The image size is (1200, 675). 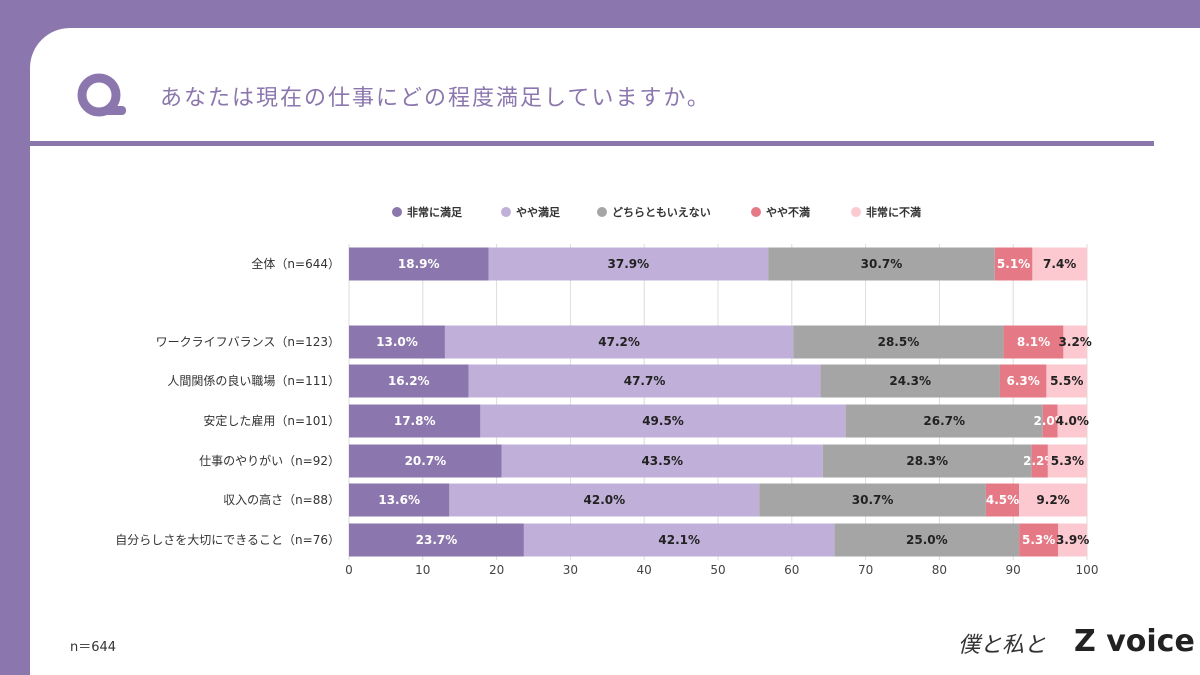 I want to click on data-label: 43.5%, so click(x=662, y=461).